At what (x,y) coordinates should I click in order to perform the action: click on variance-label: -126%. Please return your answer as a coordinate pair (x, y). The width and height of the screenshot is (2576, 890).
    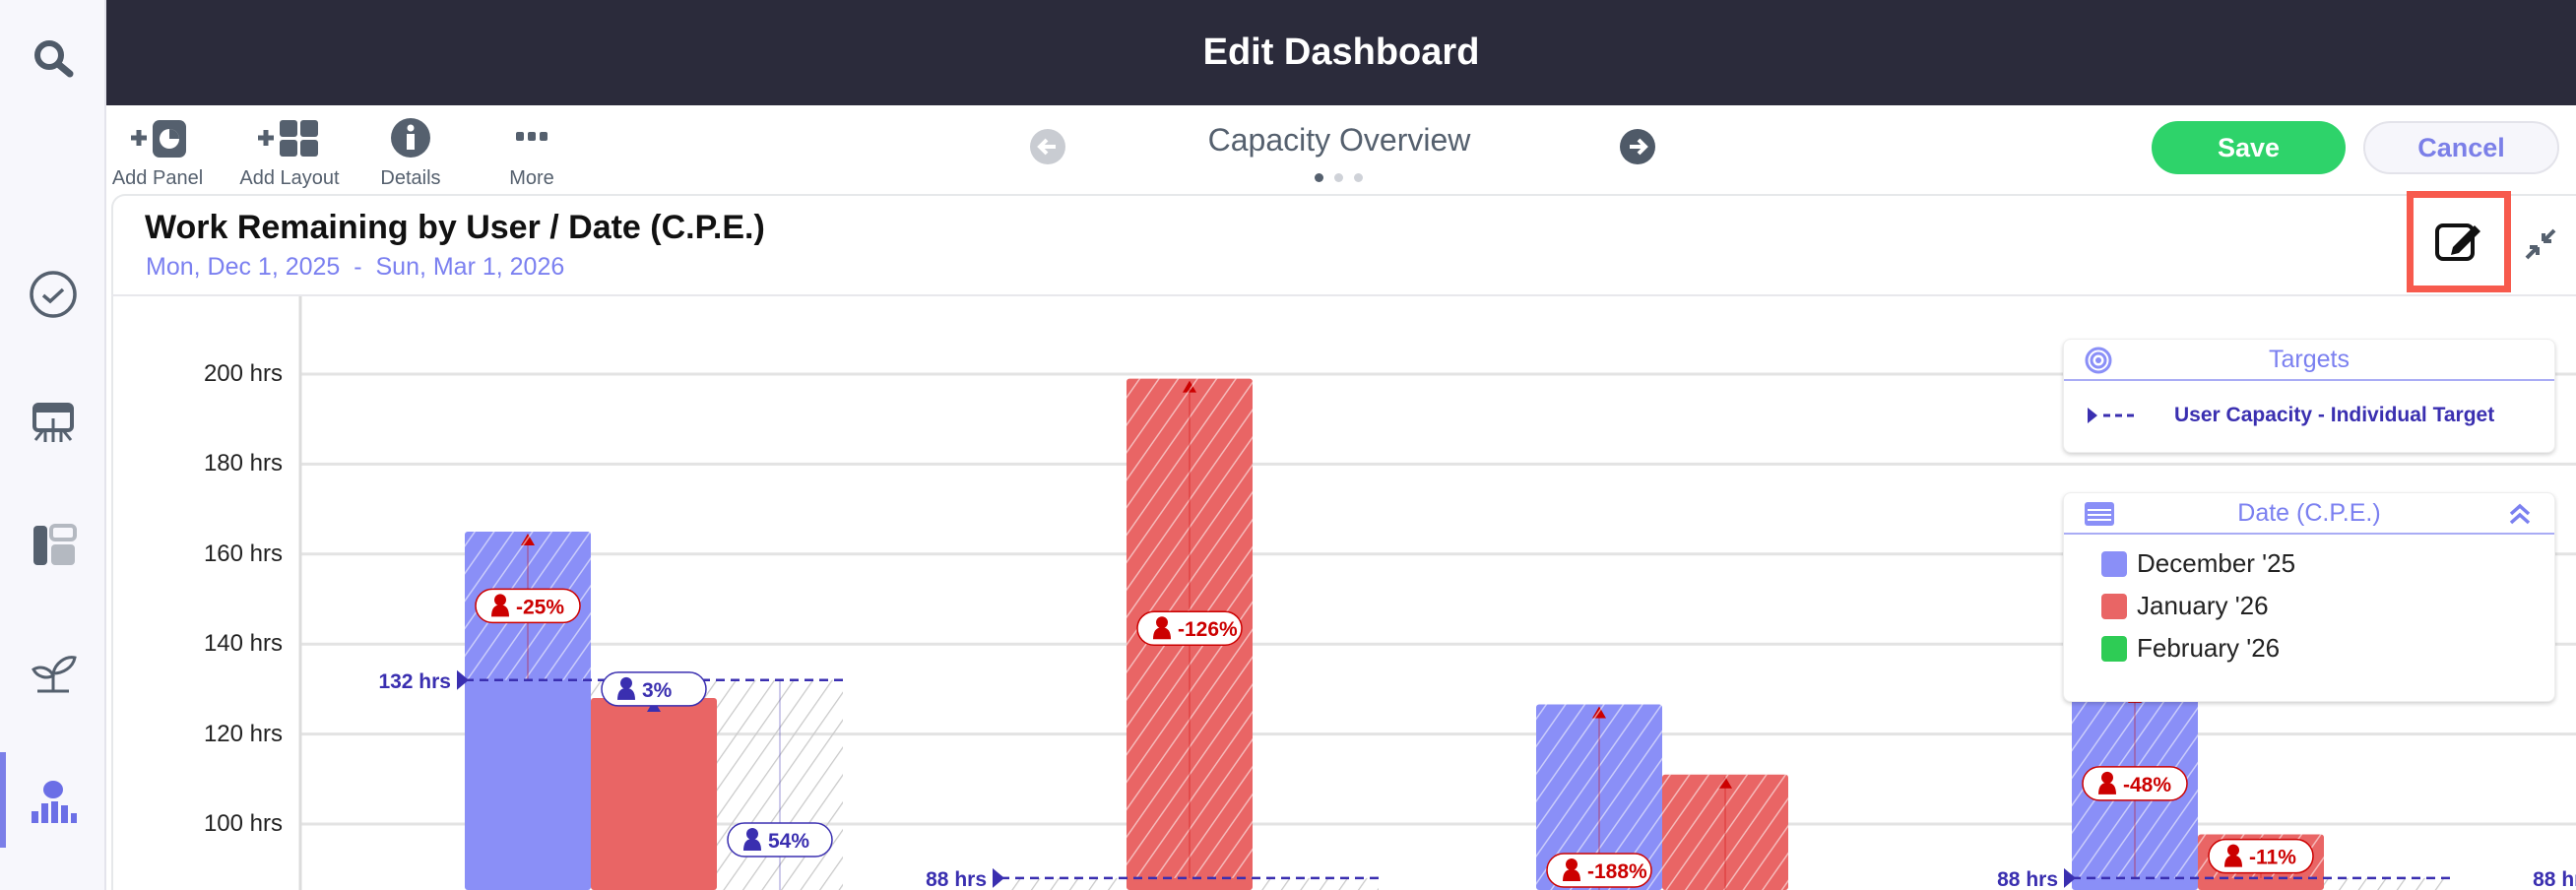
    Looking at the image, I should click on (1208, 629).